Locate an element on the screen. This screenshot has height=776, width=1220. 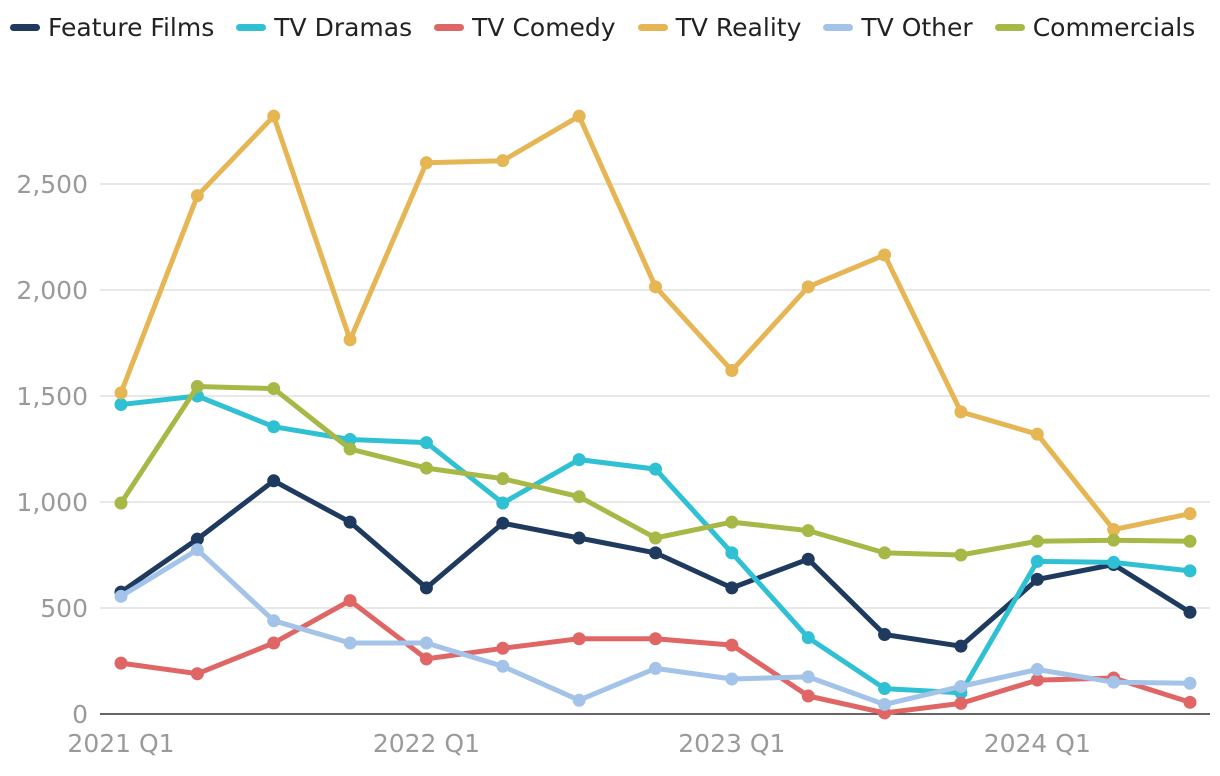
x-tick-label: 2023 Q1 is located at coordinates (731, 743).